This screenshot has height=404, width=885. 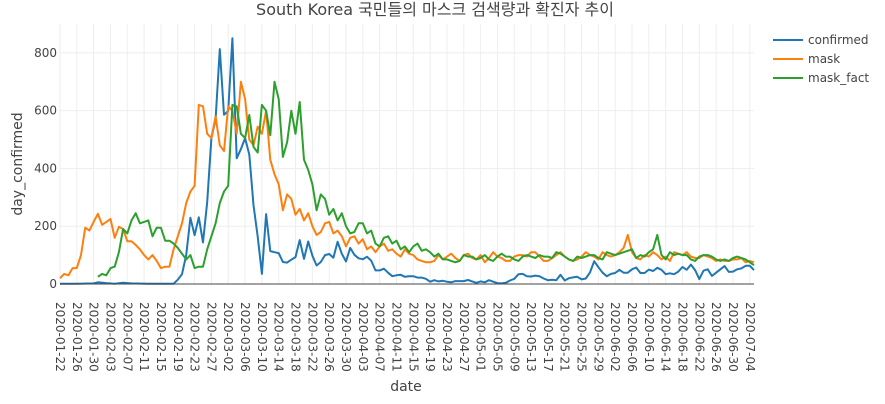 What do you see at coordinates (363, 337) in the screenshot?
I see `x-tick-label: 2020-04-03` at bounding box center [363, 337].